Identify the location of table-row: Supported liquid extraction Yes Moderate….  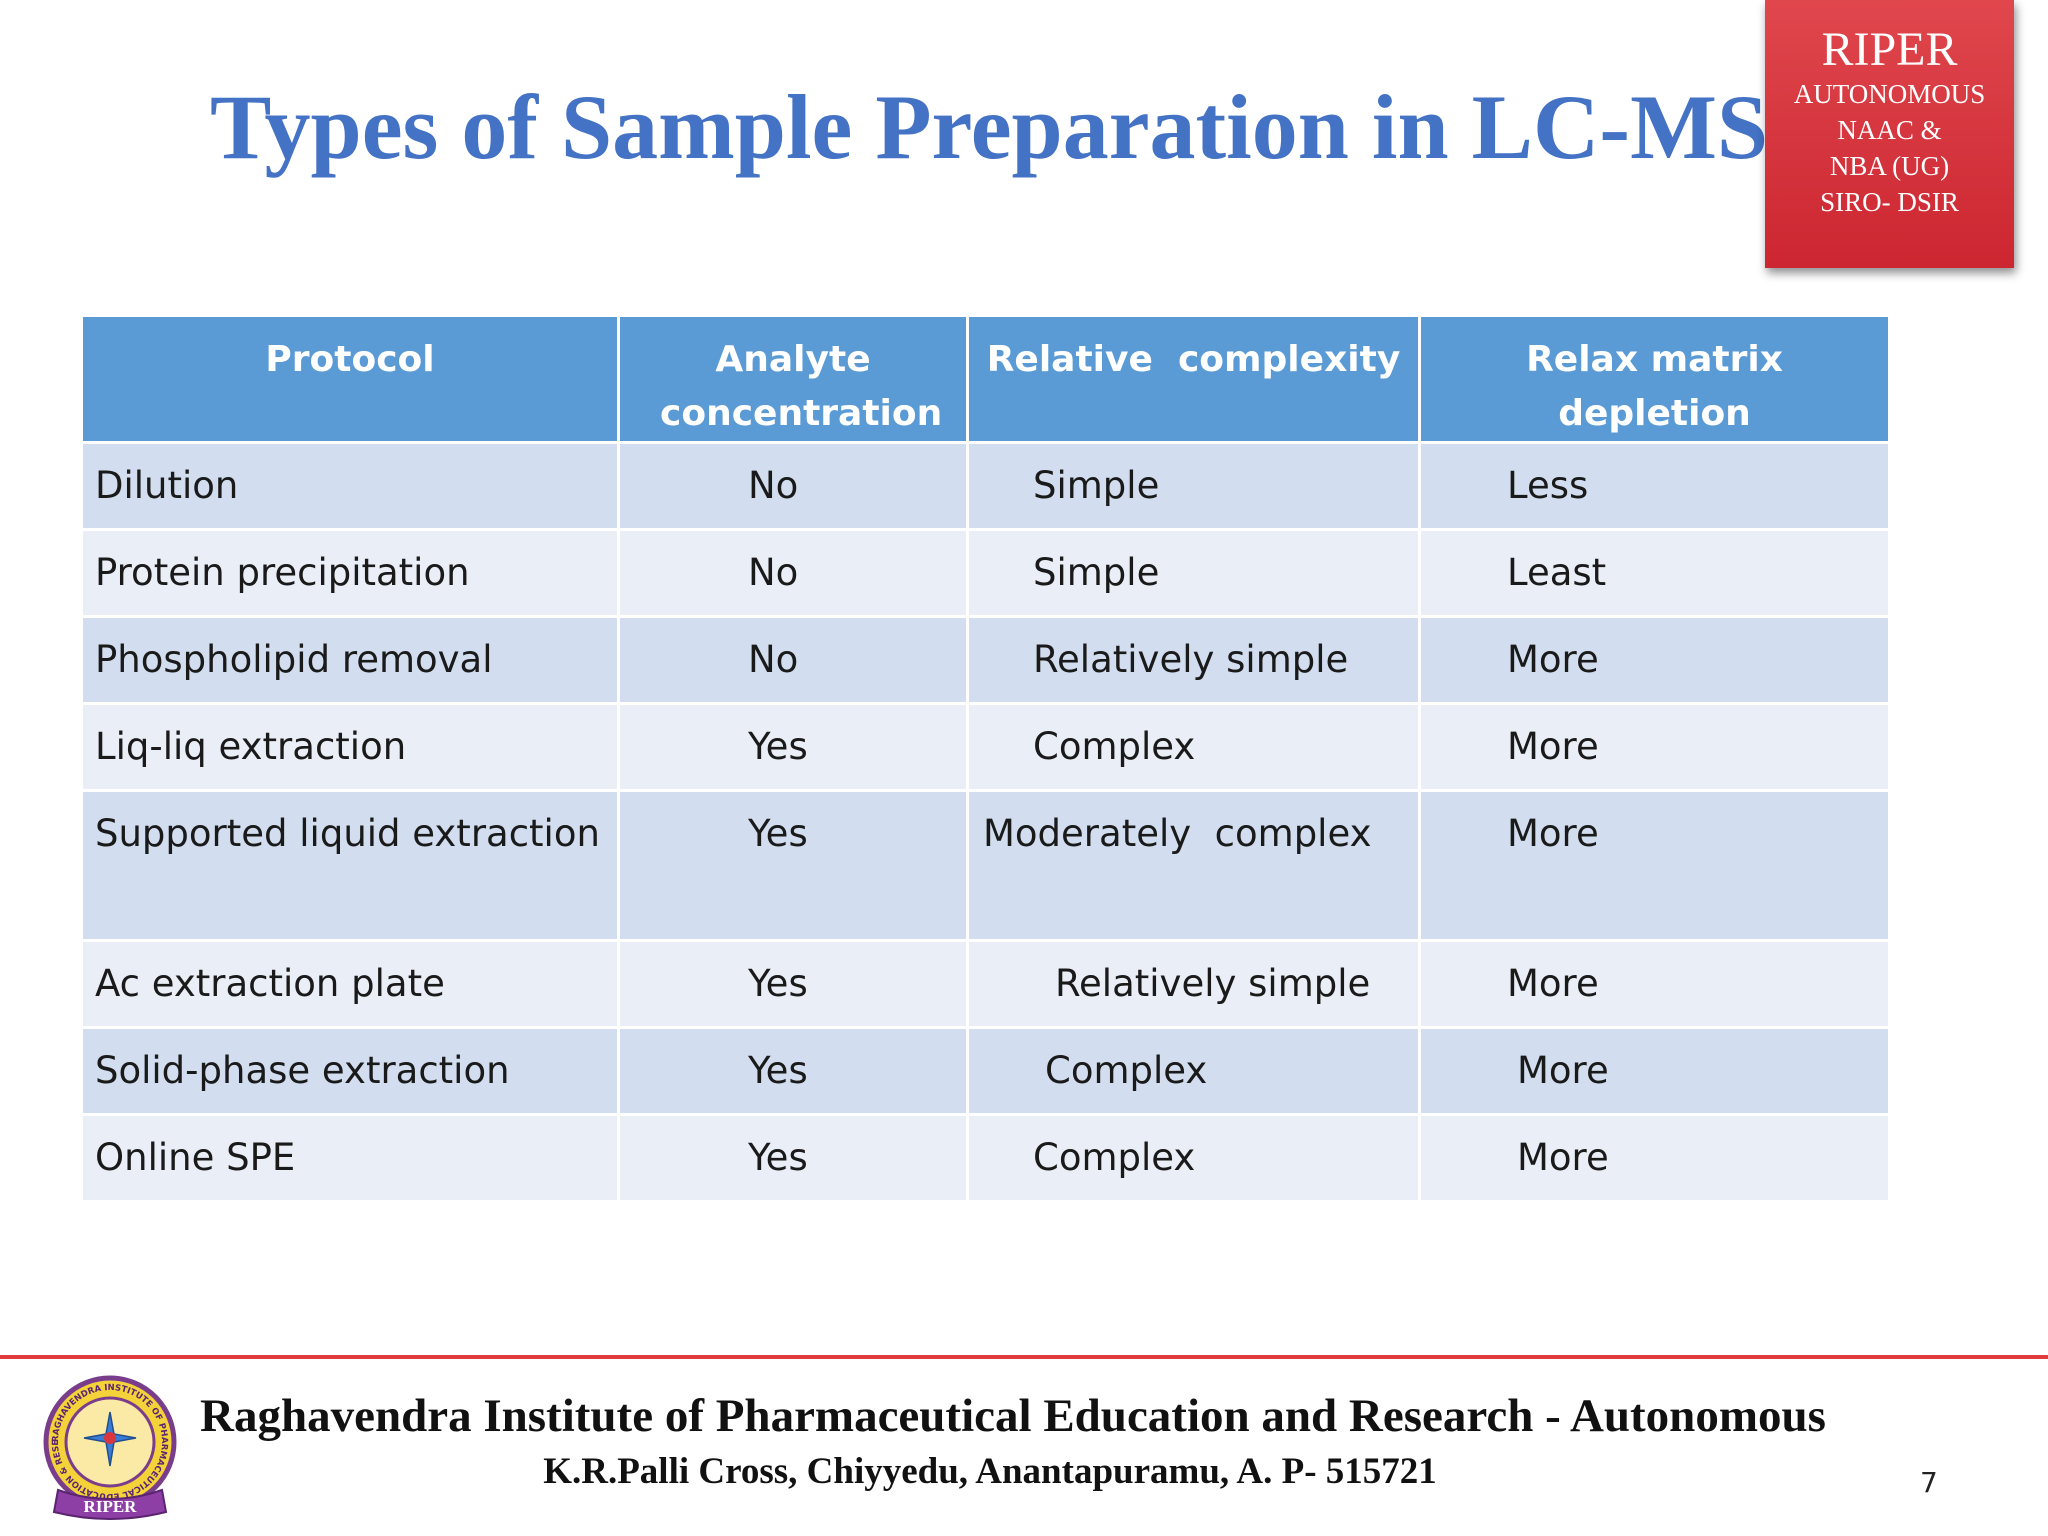
(985, 865).